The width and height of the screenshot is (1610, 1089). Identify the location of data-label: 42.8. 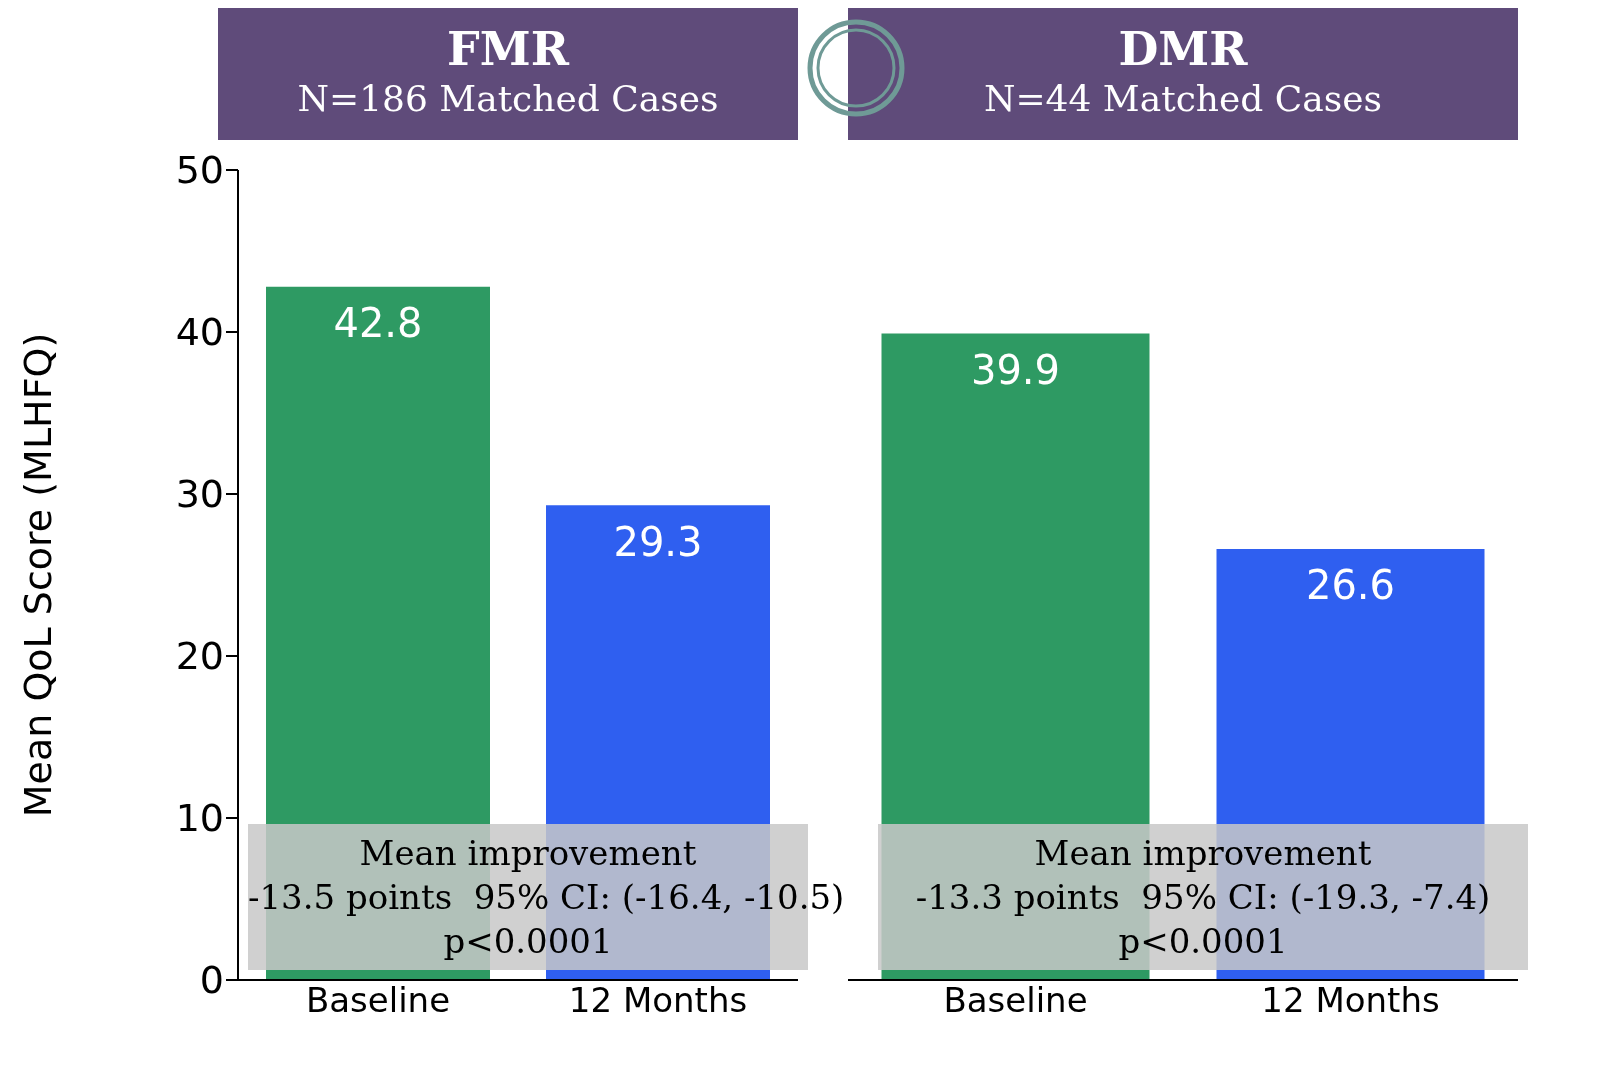
(378, 323).